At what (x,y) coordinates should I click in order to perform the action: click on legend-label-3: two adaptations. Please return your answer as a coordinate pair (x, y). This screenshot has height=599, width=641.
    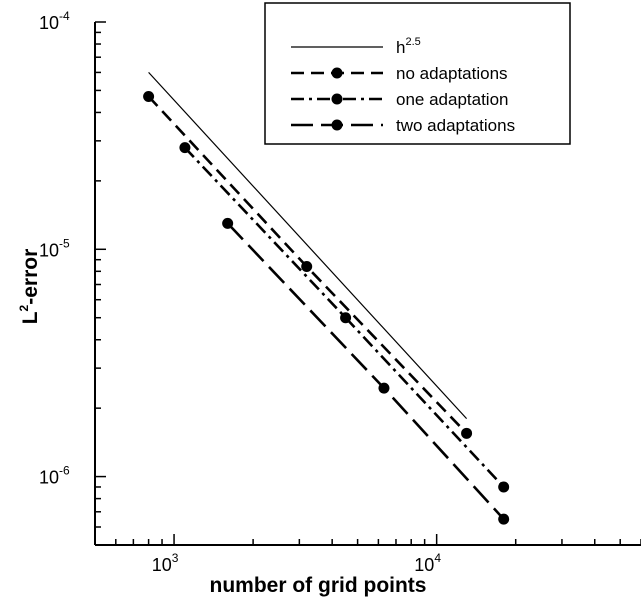
    Looking at the image, I should click on (455, 125).